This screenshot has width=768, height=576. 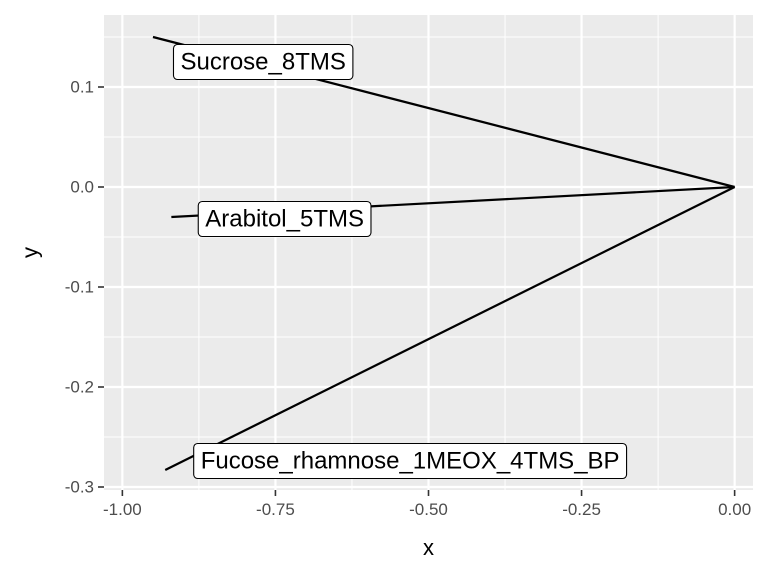 I want to click on series-label-3: Fucose_rhamnose_1MEOX_4TMS_BP, so click(x=410, y=461).